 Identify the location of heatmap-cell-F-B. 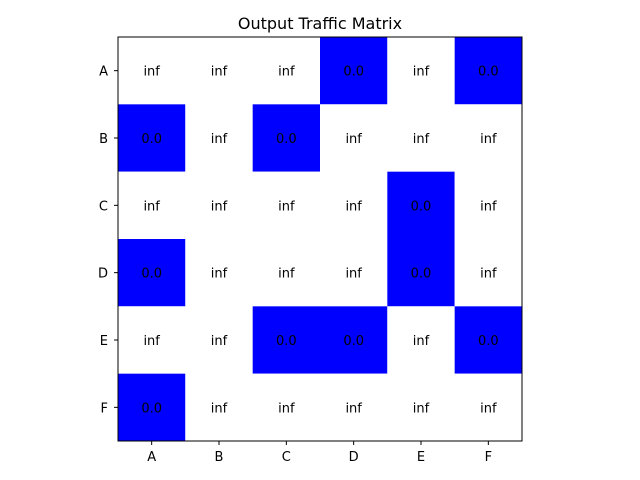
(219, 407).